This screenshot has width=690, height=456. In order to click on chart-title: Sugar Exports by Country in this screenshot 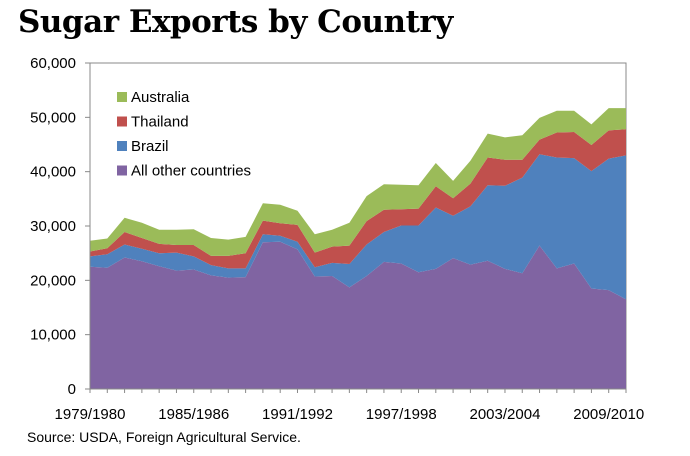, I will do `click(235, 22)`.